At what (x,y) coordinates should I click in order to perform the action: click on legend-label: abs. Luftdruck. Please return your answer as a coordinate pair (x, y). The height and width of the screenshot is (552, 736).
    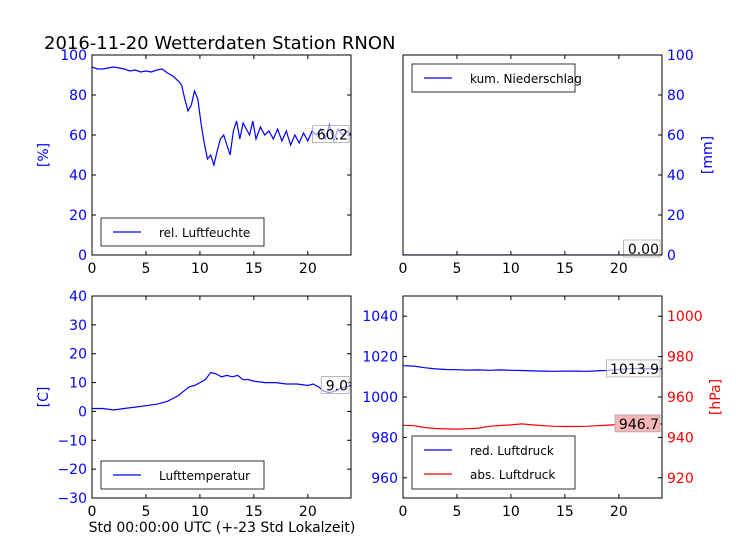
    Looking at the image, I should click on (512, 475).